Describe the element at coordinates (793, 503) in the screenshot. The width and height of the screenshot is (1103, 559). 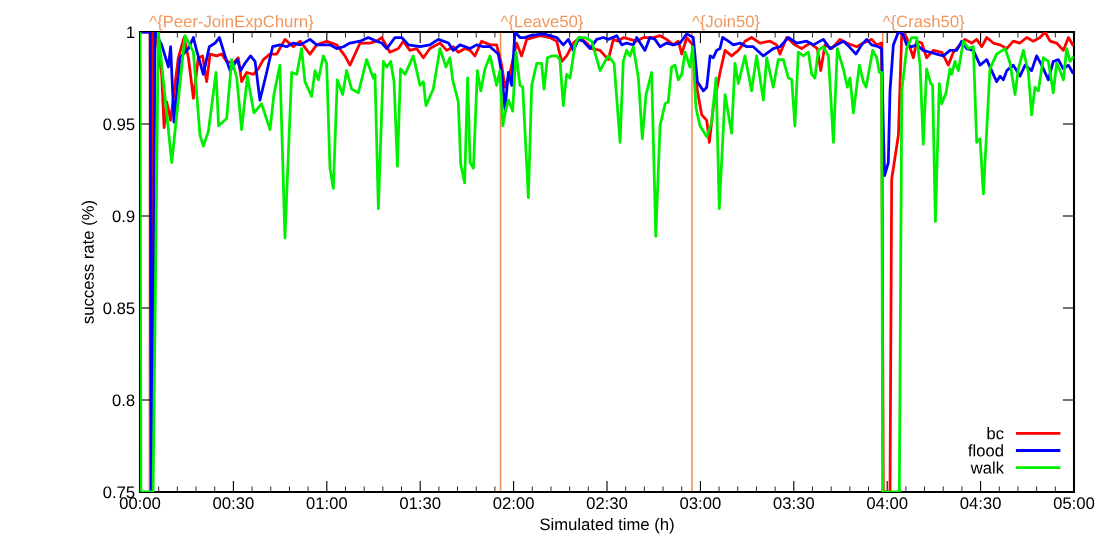
I see `x-tick-label: 03:30` at that location.